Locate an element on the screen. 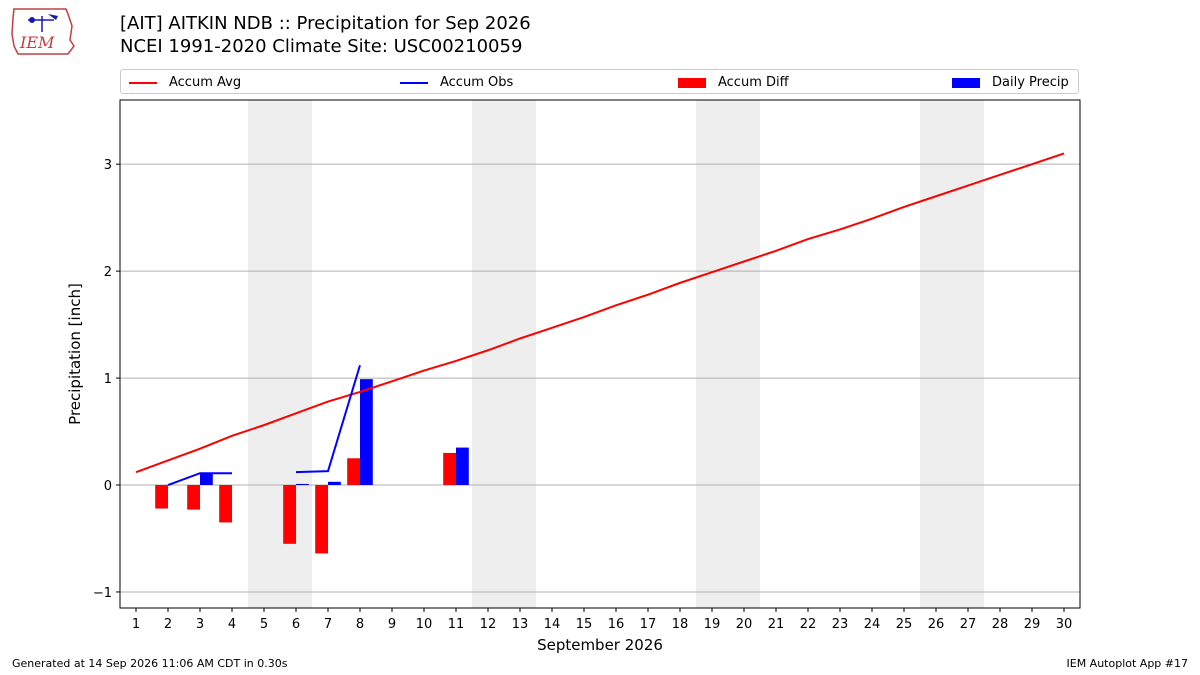 This screenshot has height=675, width=1200. x-tick-label: 9 is located at coordinates (392, 624).